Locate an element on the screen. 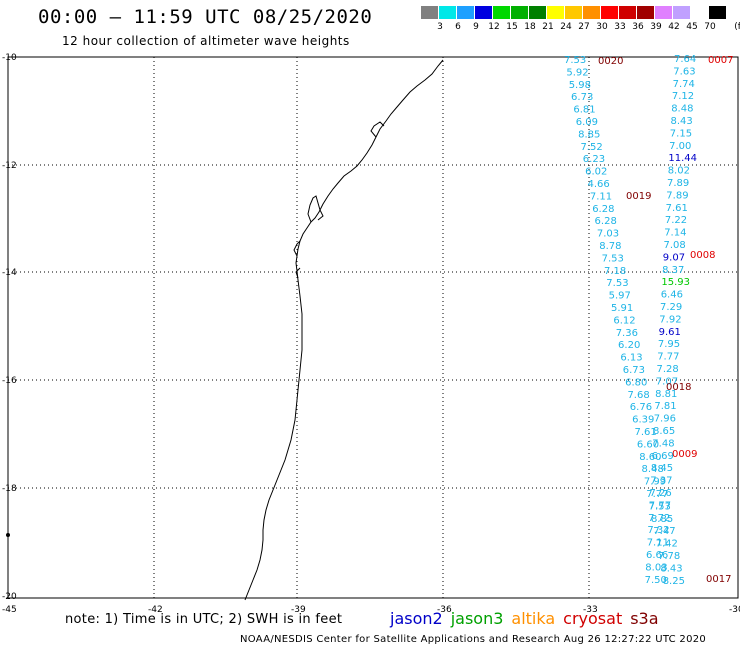  lon-label: -30 is located at coordinates (734, 610).